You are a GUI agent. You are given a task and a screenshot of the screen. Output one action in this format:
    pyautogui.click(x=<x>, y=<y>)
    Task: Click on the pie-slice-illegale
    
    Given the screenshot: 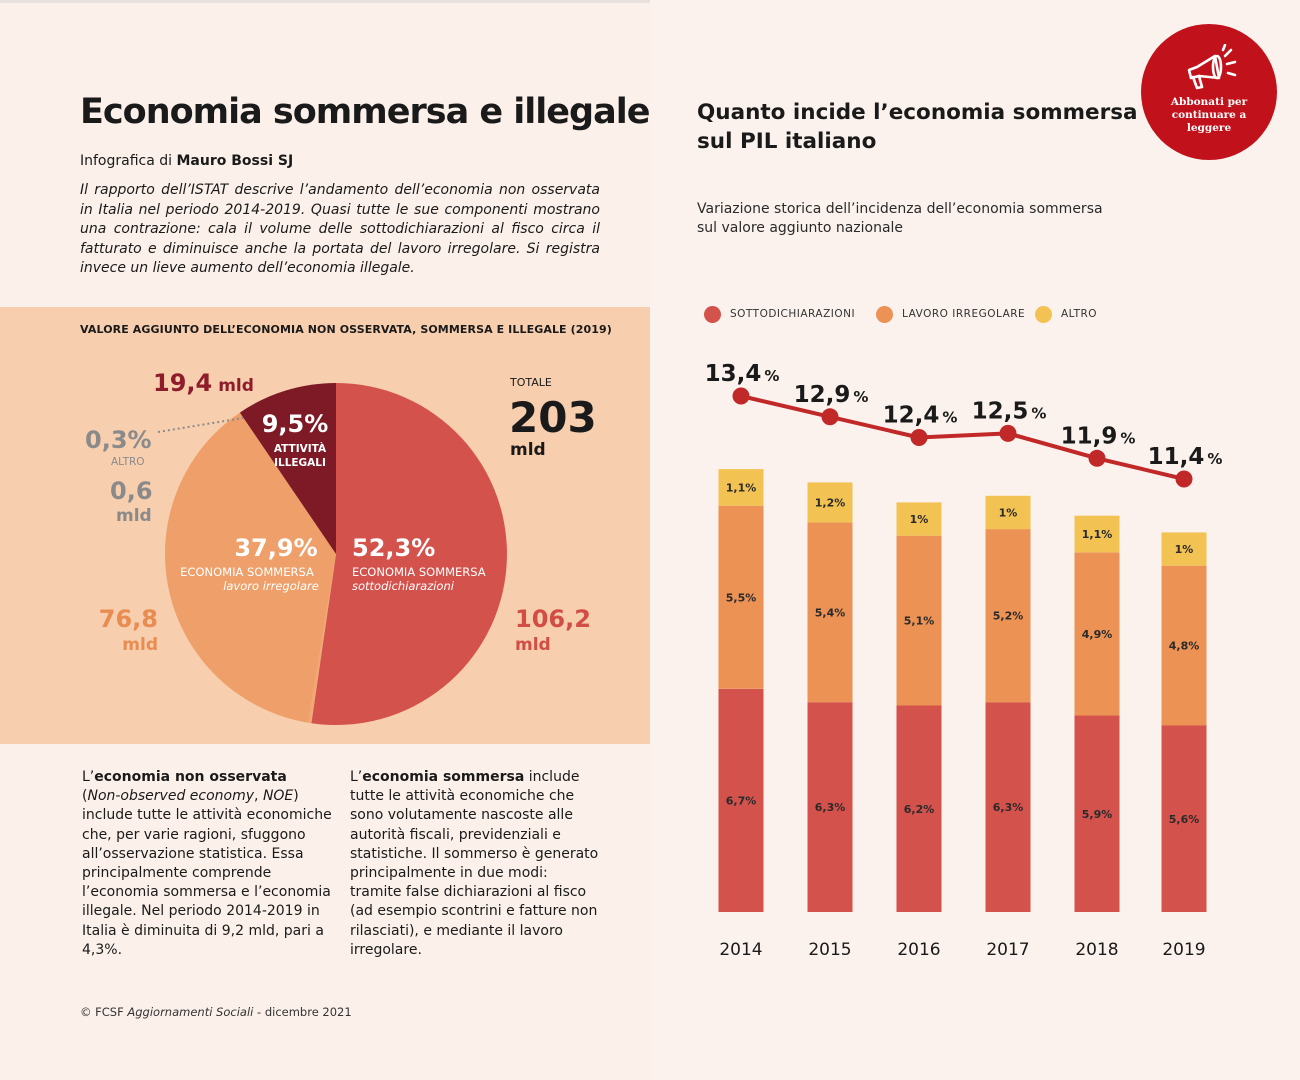 What is the action you would take?
    pyautogui.click(x=287, y=468)
    